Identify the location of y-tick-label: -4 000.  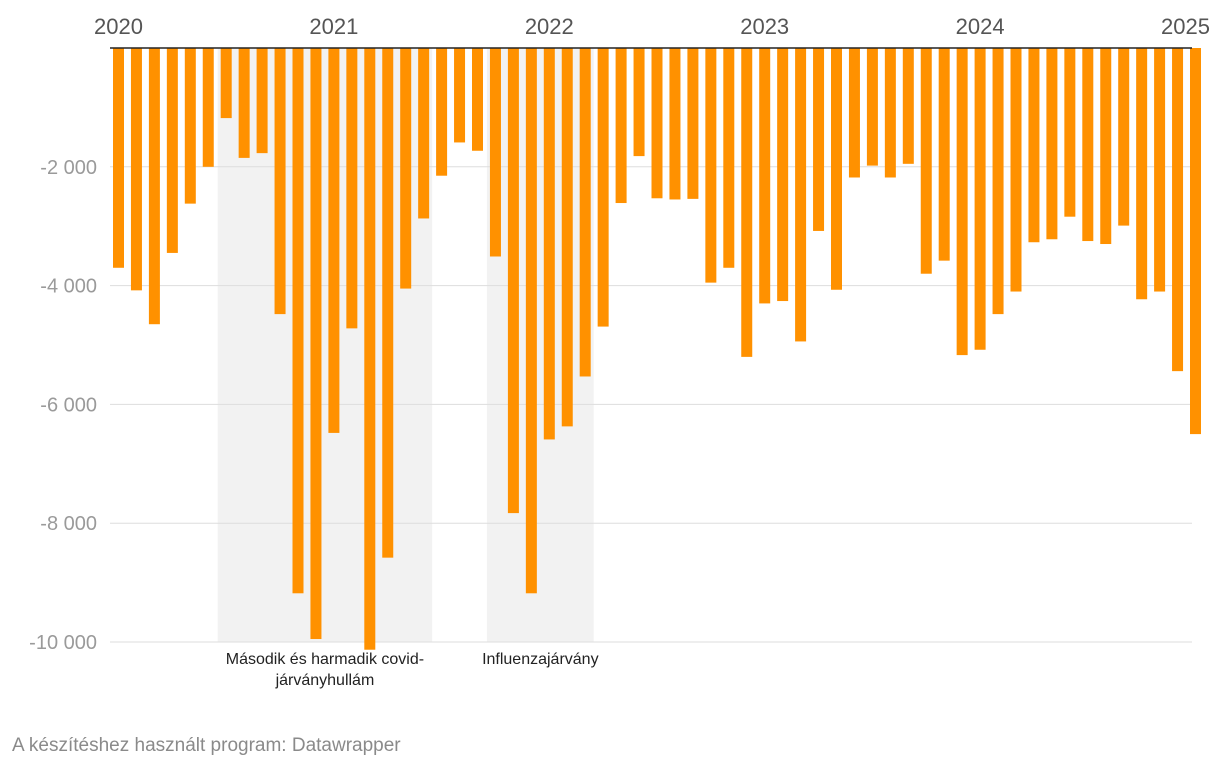
(68, 287).